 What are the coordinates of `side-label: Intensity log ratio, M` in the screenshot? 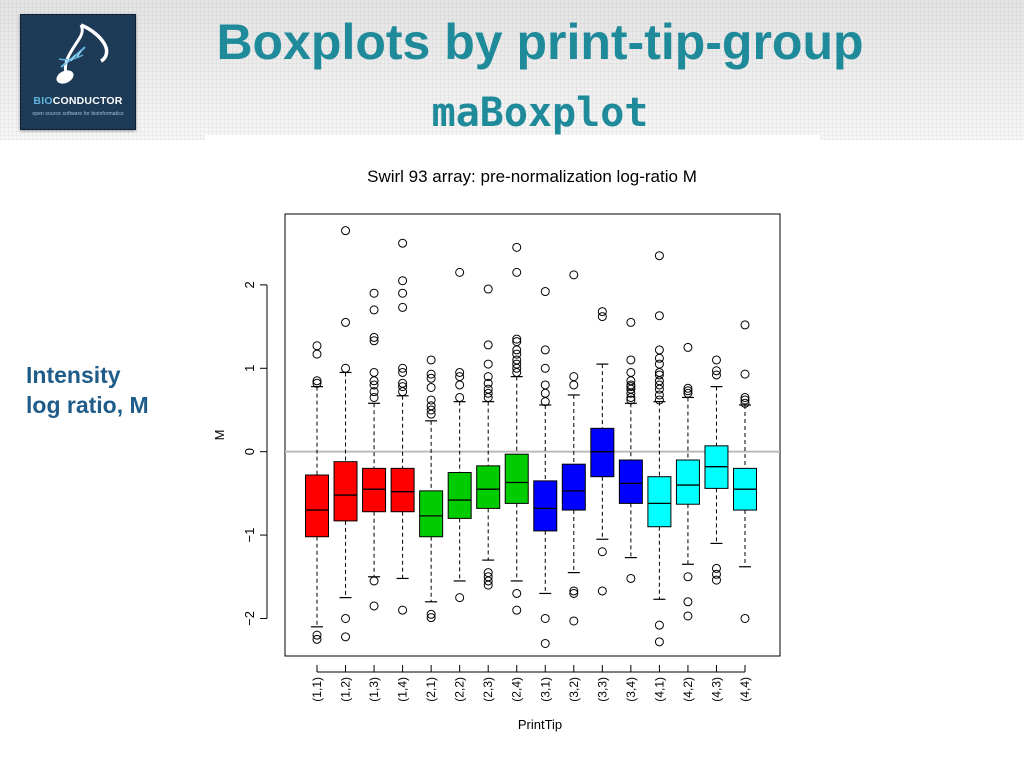 It's located at (111, 390).